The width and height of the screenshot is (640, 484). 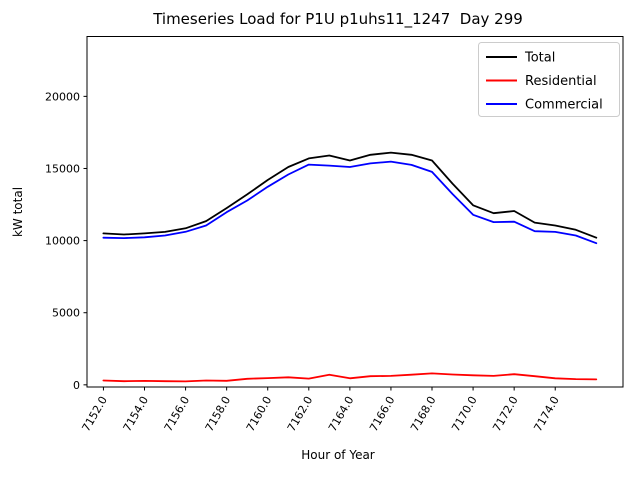 I want to click on legend: Total Residential Commercial, so click(x=549, y=79).